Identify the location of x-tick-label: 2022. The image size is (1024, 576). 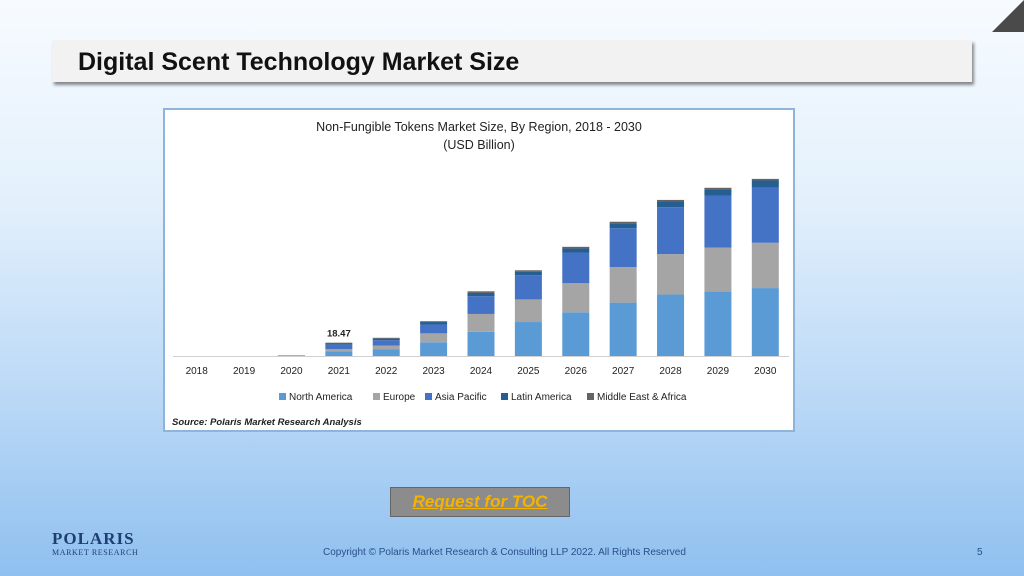
(386, 371).